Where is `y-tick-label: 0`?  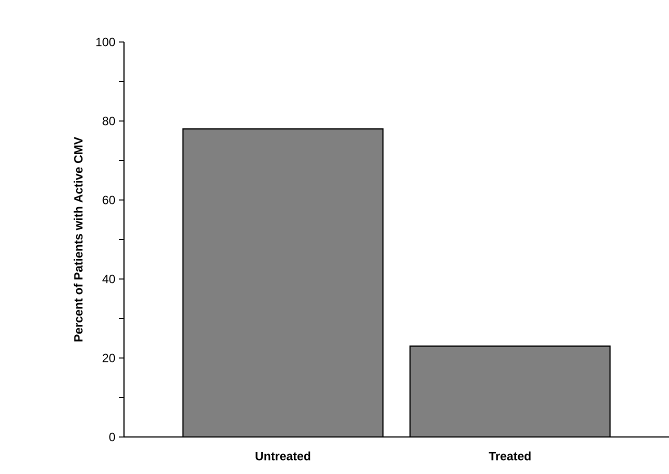 y-tick-label: 0 is located at coordinates (112, 437).